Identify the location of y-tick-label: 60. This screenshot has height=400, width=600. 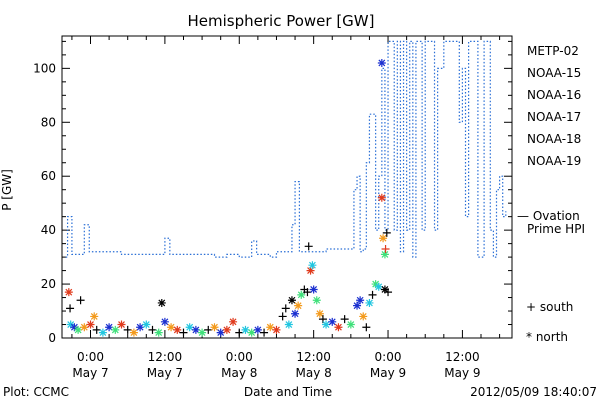
(48, 176).